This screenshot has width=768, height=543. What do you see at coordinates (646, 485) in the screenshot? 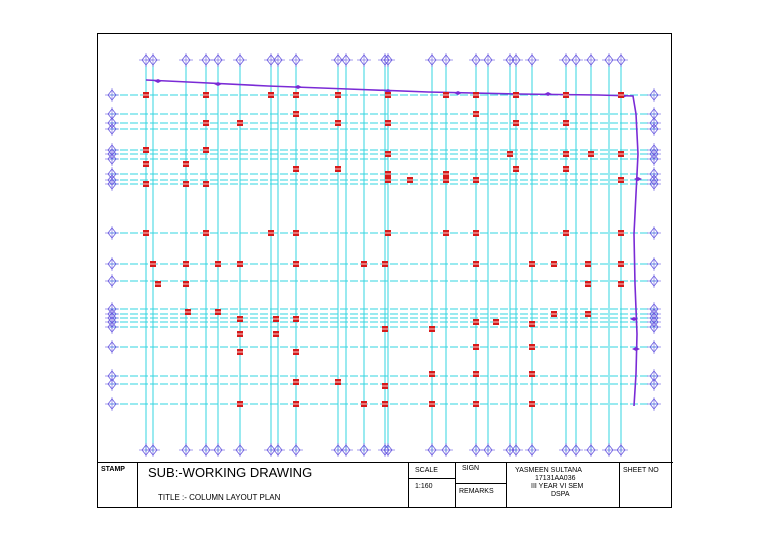
I see `sheet-no-cell: SHEET NO` at bounding box center [646, 485].